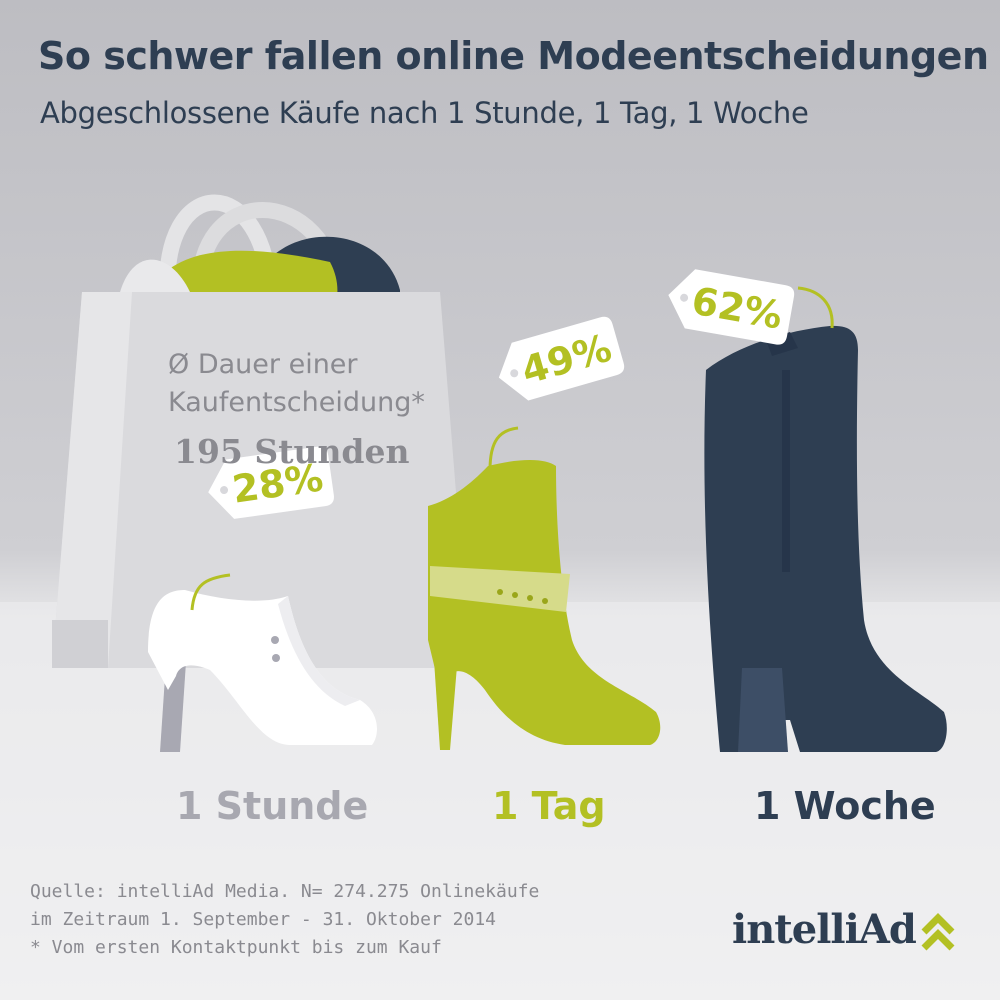 The width and height of the screenshot is (1000, 1000). Describe the element at coordinates (272, 806) in the screenshot. I see `category-label-1-stunde: 1 Stunde` at that location.